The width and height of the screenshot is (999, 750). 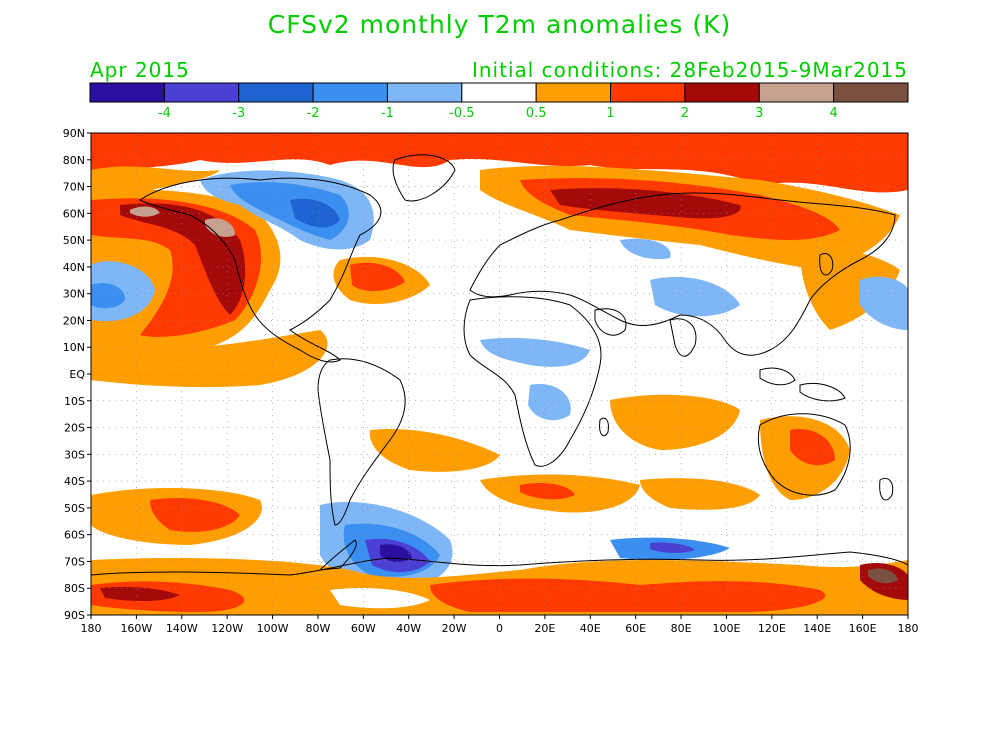 What do you see at coordinates (74, 347) in the screenshot?
I see `lat-label-8: 10N` at bounding box center [74, 347].